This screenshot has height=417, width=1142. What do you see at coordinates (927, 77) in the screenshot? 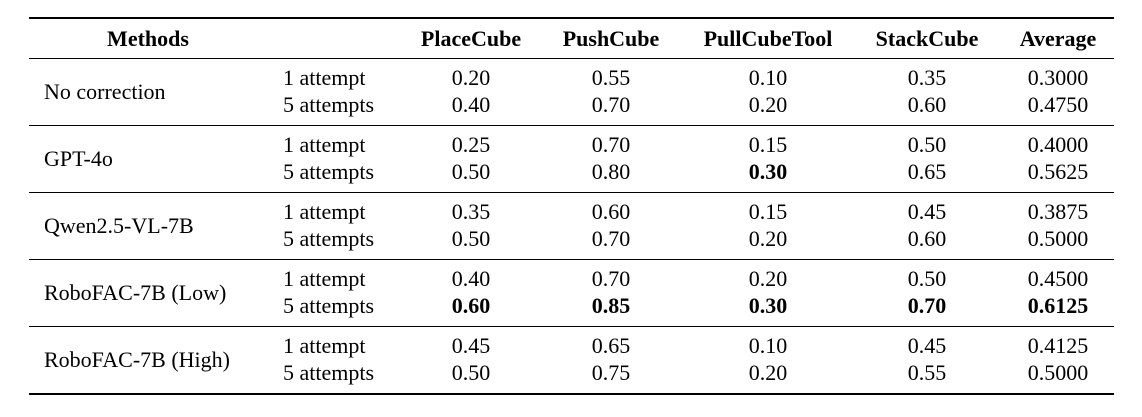
I see `value-stackcube: 0.35` at bounding box center [927, 77].